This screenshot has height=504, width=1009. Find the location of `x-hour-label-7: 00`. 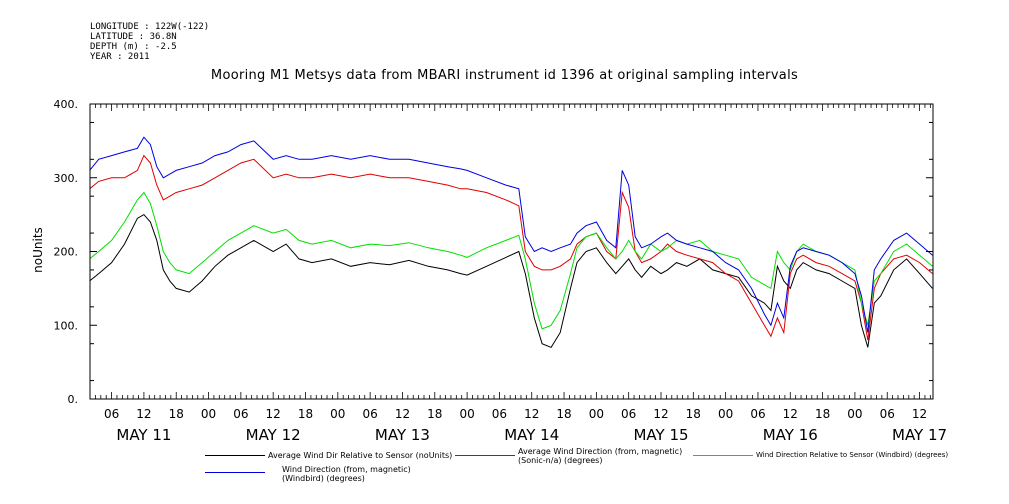

x-hour-label-7: 00 is located at coordinates (337, 414).